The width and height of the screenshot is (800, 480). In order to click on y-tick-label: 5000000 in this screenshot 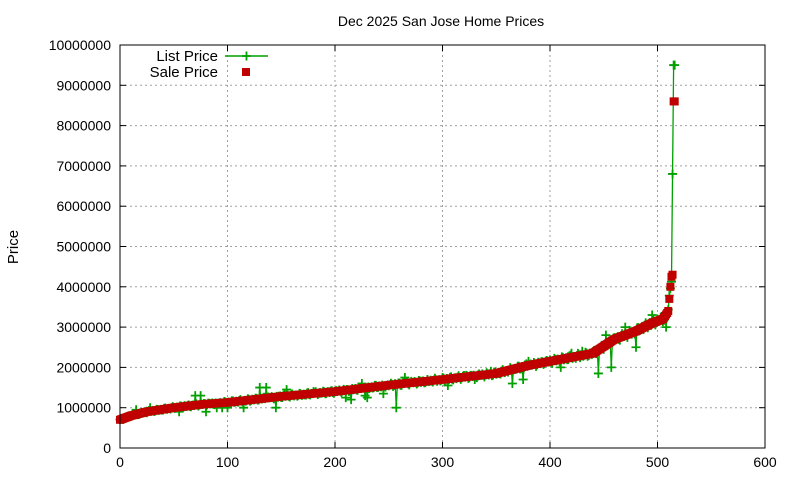, I will do `click(83, 247)`.